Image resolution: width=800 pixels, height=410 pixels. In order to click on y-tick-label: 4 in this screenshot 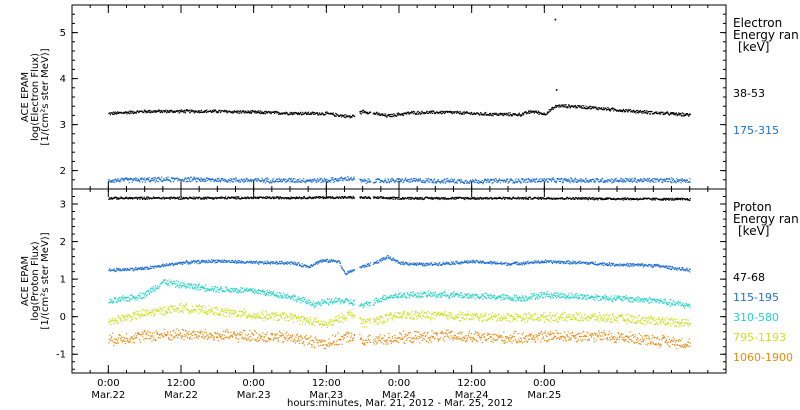, I will do `click(63, 79)`.